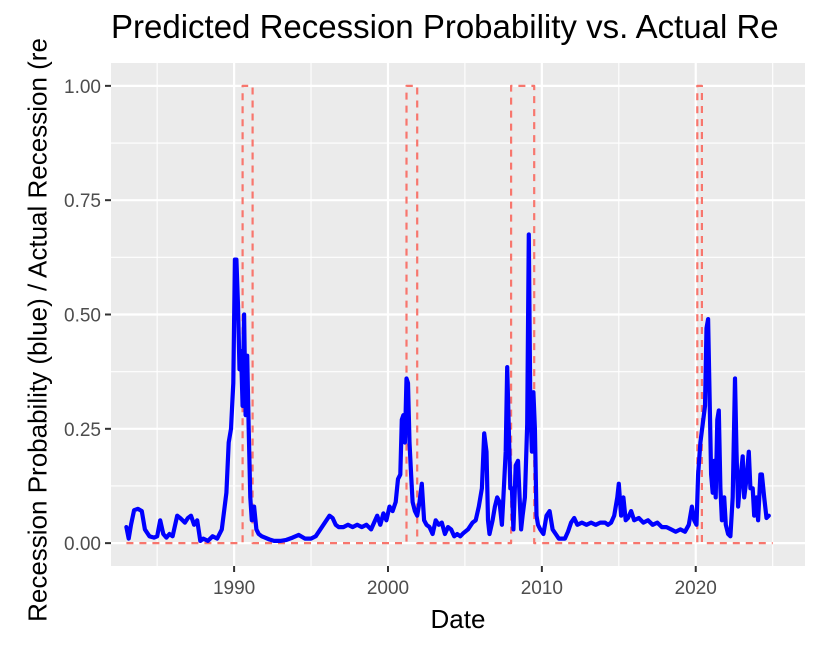 The image size is (820, 652). I want to click on y-axis-ticks: 0.00 0.25 0.50 0.75 1.00, so click(87, 316).